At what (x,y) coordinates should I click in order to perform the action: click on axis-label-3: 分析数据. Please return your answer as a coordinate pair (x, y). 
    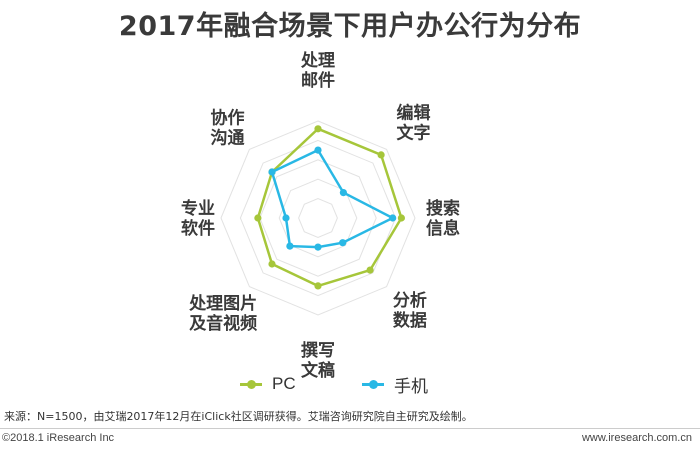
    Looking at the image, I should click on (410, 310).